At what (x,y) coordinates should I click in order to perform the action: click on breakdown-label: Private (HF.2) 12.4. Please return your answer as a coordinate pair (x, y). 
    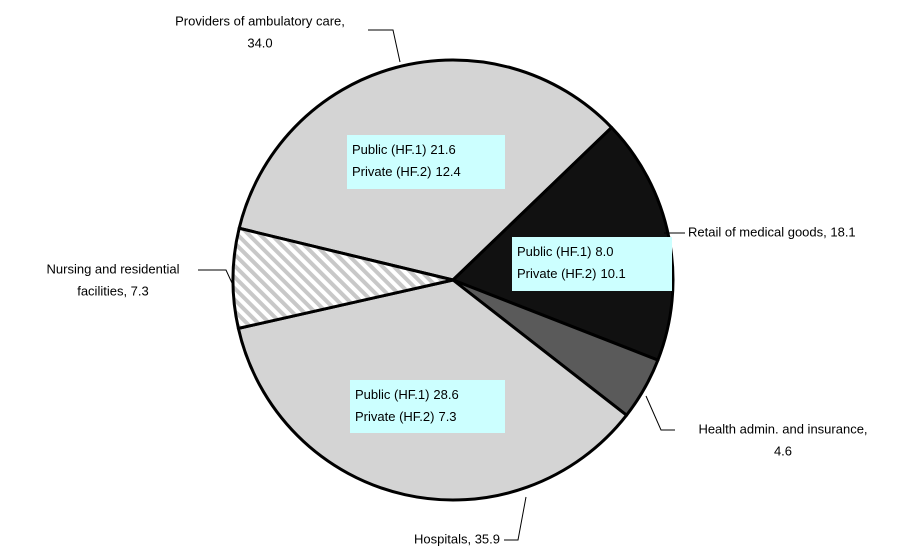
    Looking at the image, I should click on (406, 171).